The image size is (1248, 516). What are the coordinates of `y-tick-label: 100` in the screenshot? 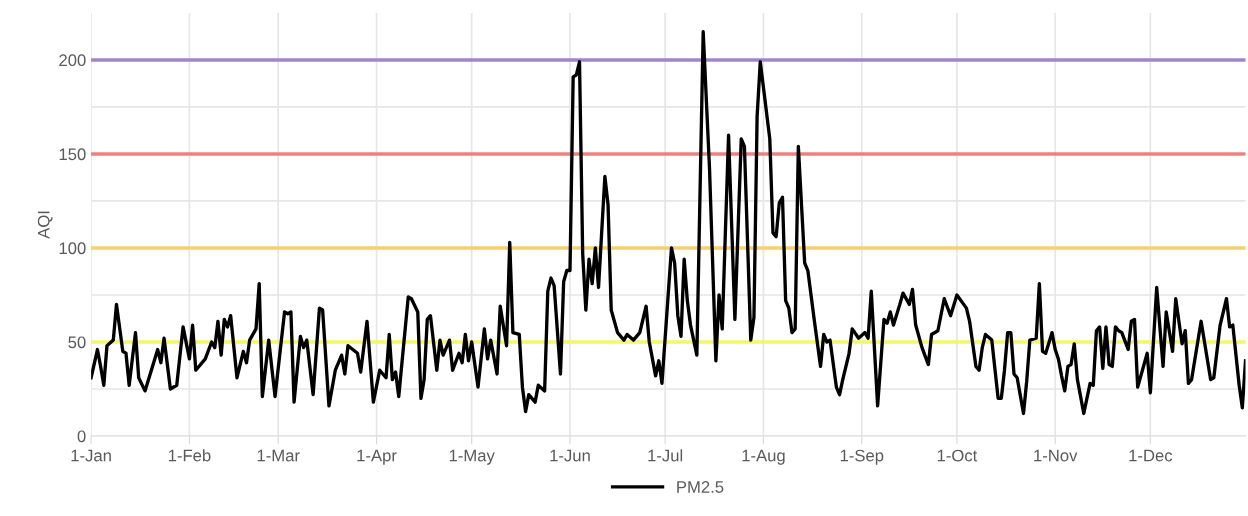 It's located at (72, 248).